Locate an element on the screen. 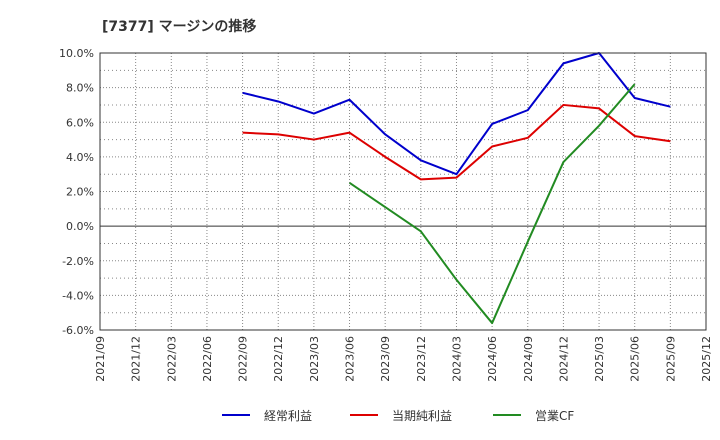  x-tick-label: 2022/09 is located at coordinates (243, 359).